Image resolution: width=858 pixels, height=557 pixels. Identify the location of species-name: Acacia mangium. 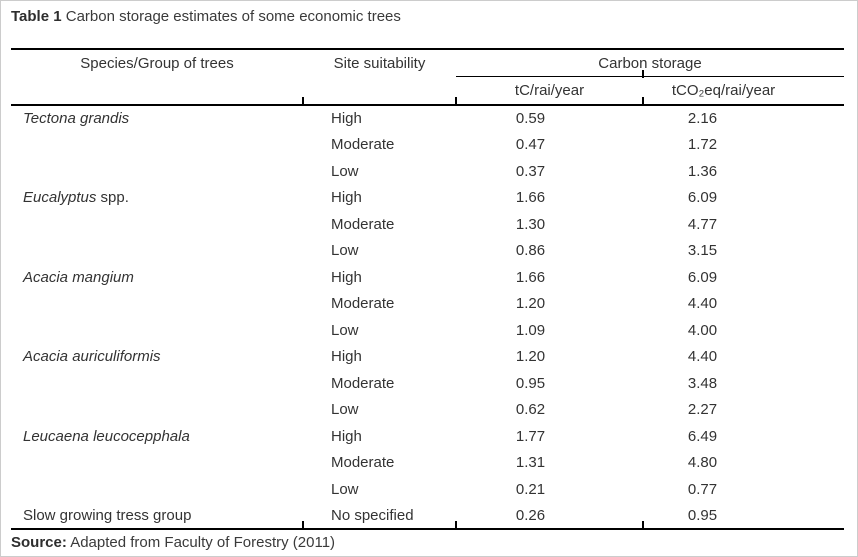
(78, 277).